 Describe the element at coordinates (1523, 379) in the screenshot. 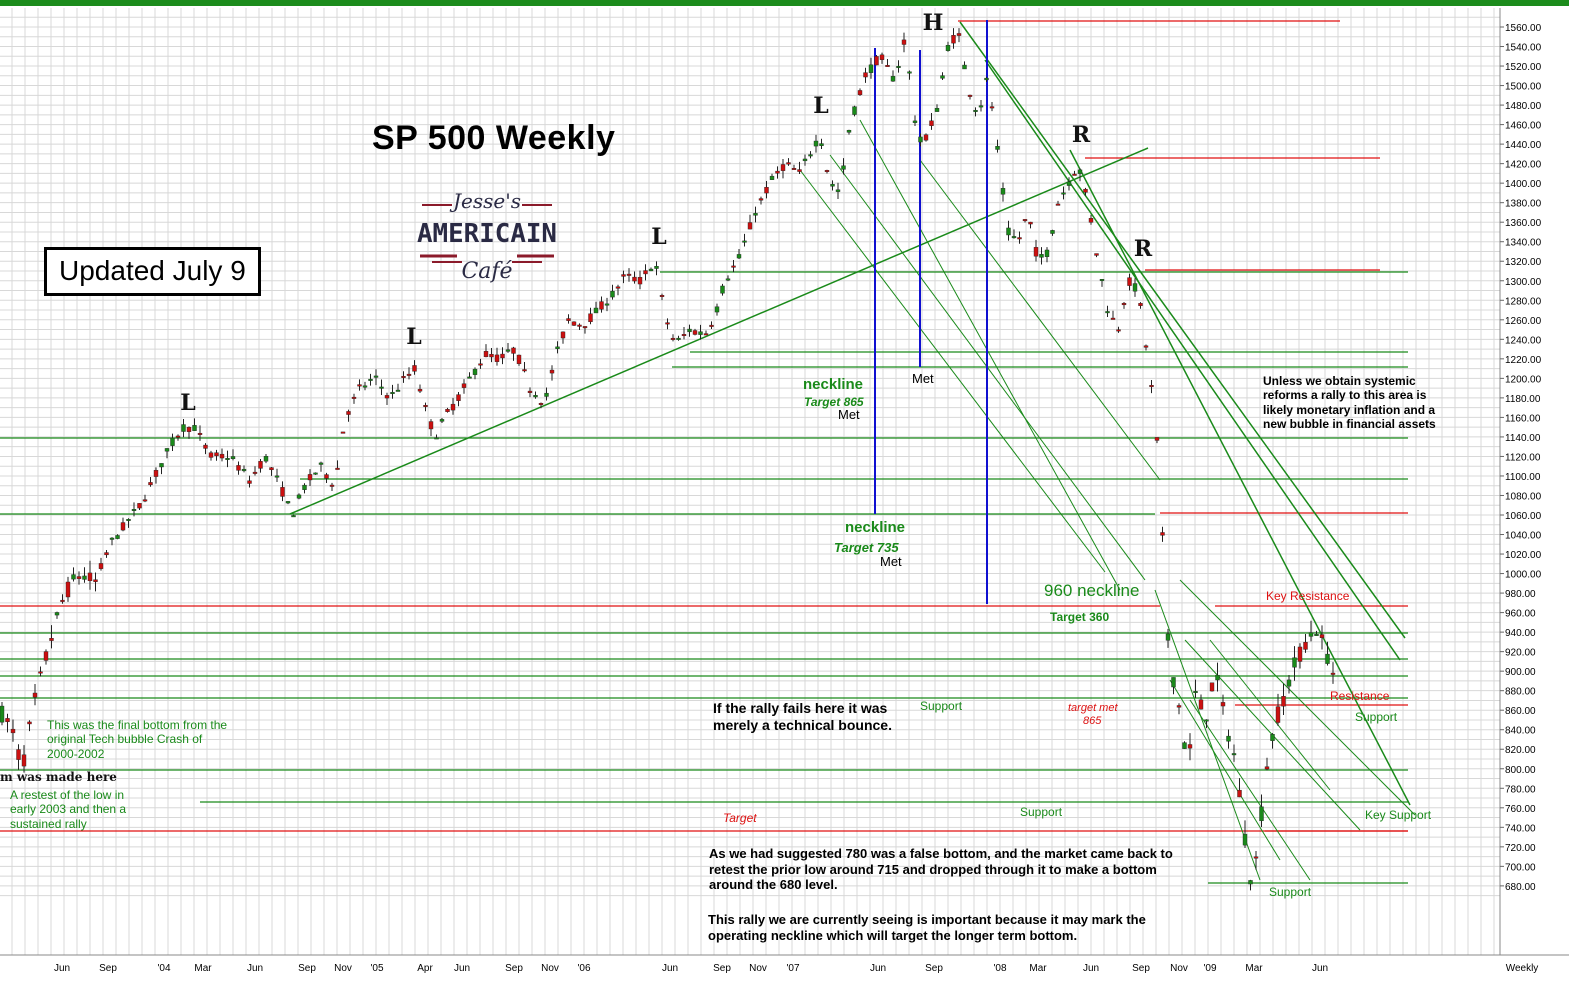

I see `y-tick-label: 1200.00` at that location.